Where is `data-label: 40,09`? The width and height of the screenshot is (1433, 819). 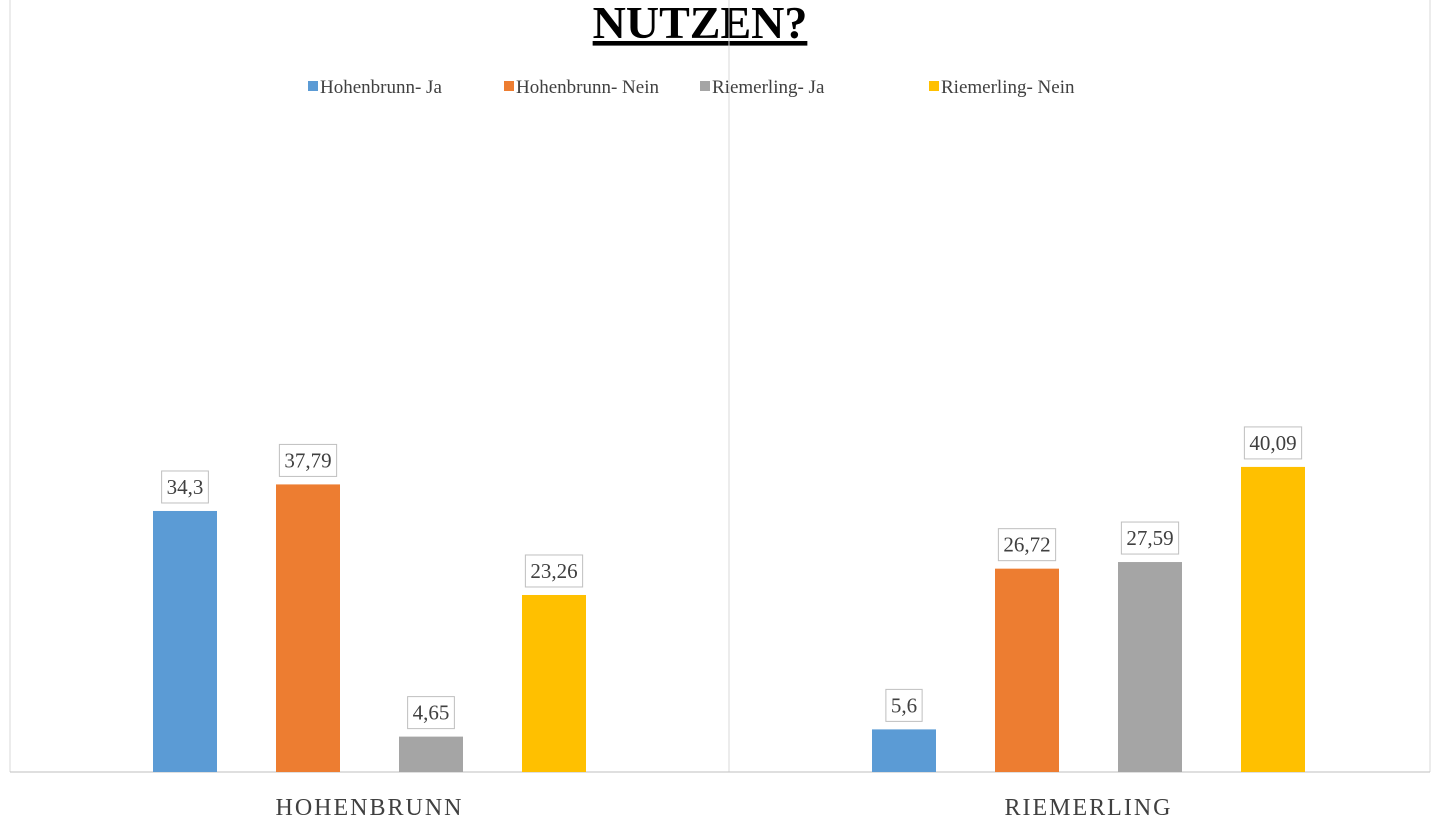
data-label: 40,09 is located at coordinates (1272, 443).